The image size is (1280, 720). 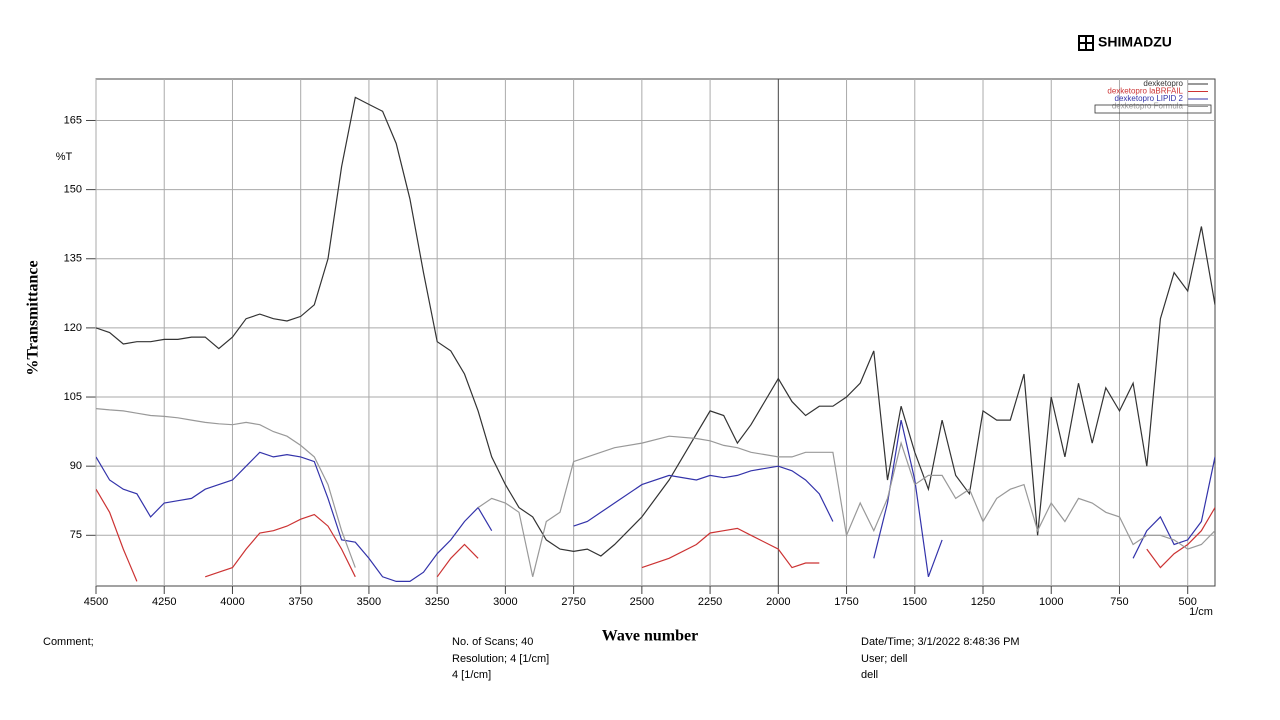 I want to click on y-tick-label: 165, so click(x=73, y=120).